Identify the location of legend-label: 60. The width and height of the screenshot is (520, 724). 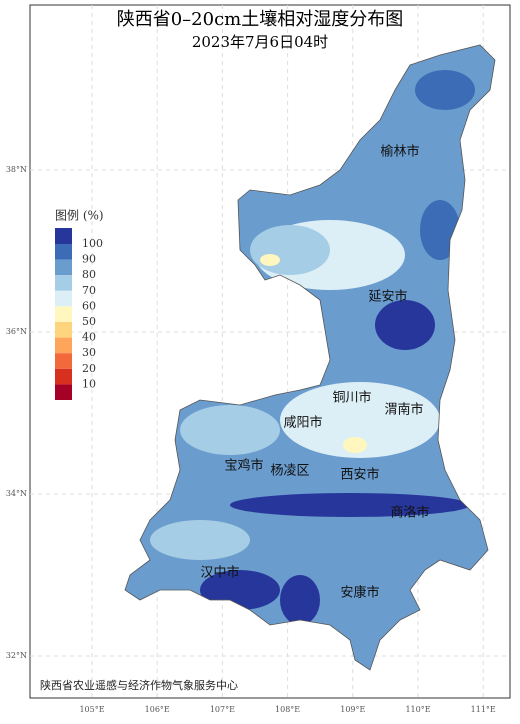
(89, 305).